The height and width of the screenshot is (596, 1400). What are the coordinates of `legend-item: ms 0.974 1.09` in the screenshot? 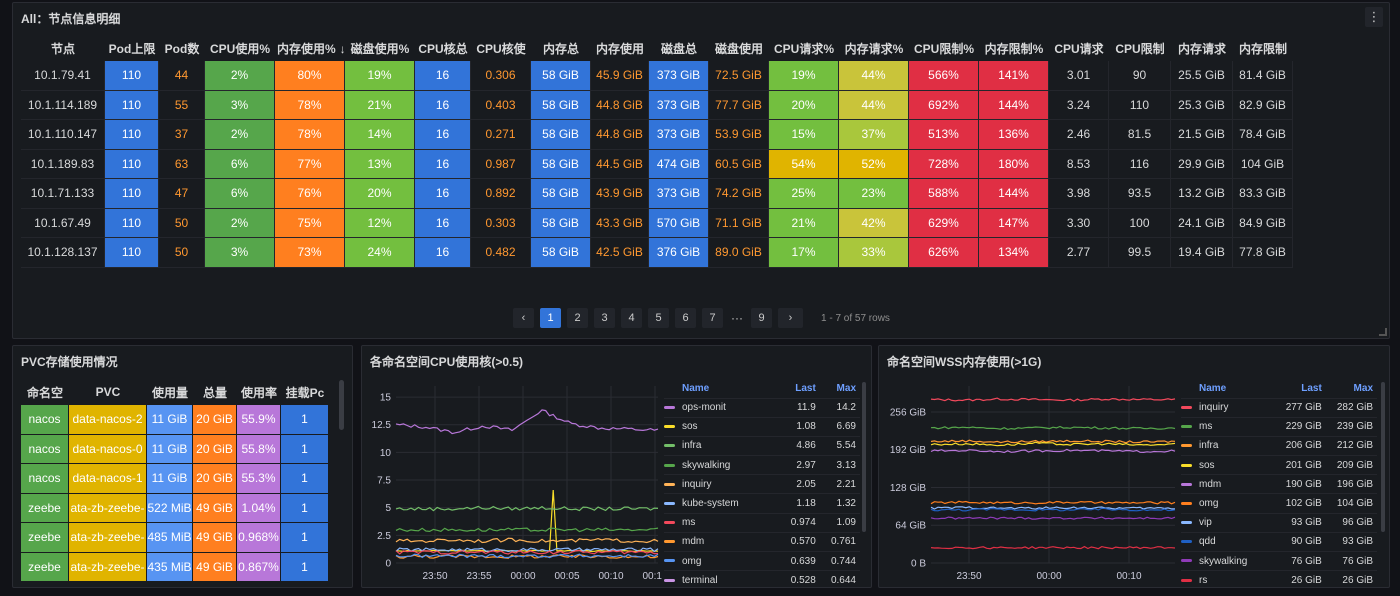 It's located at (762, 522).